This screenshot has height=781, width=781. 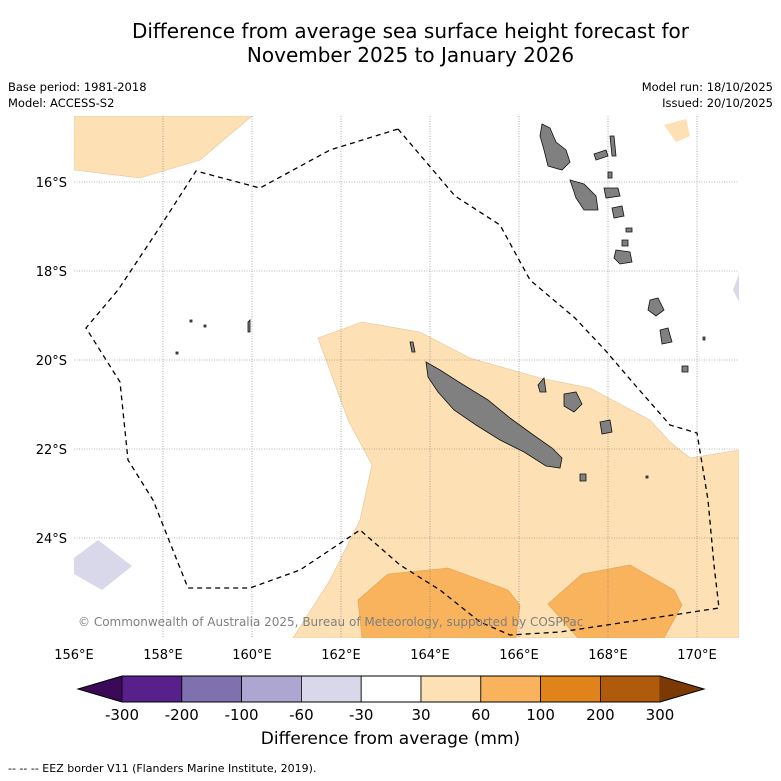 I want to click on lat-label: 22°S, so click(x=51, y=450).